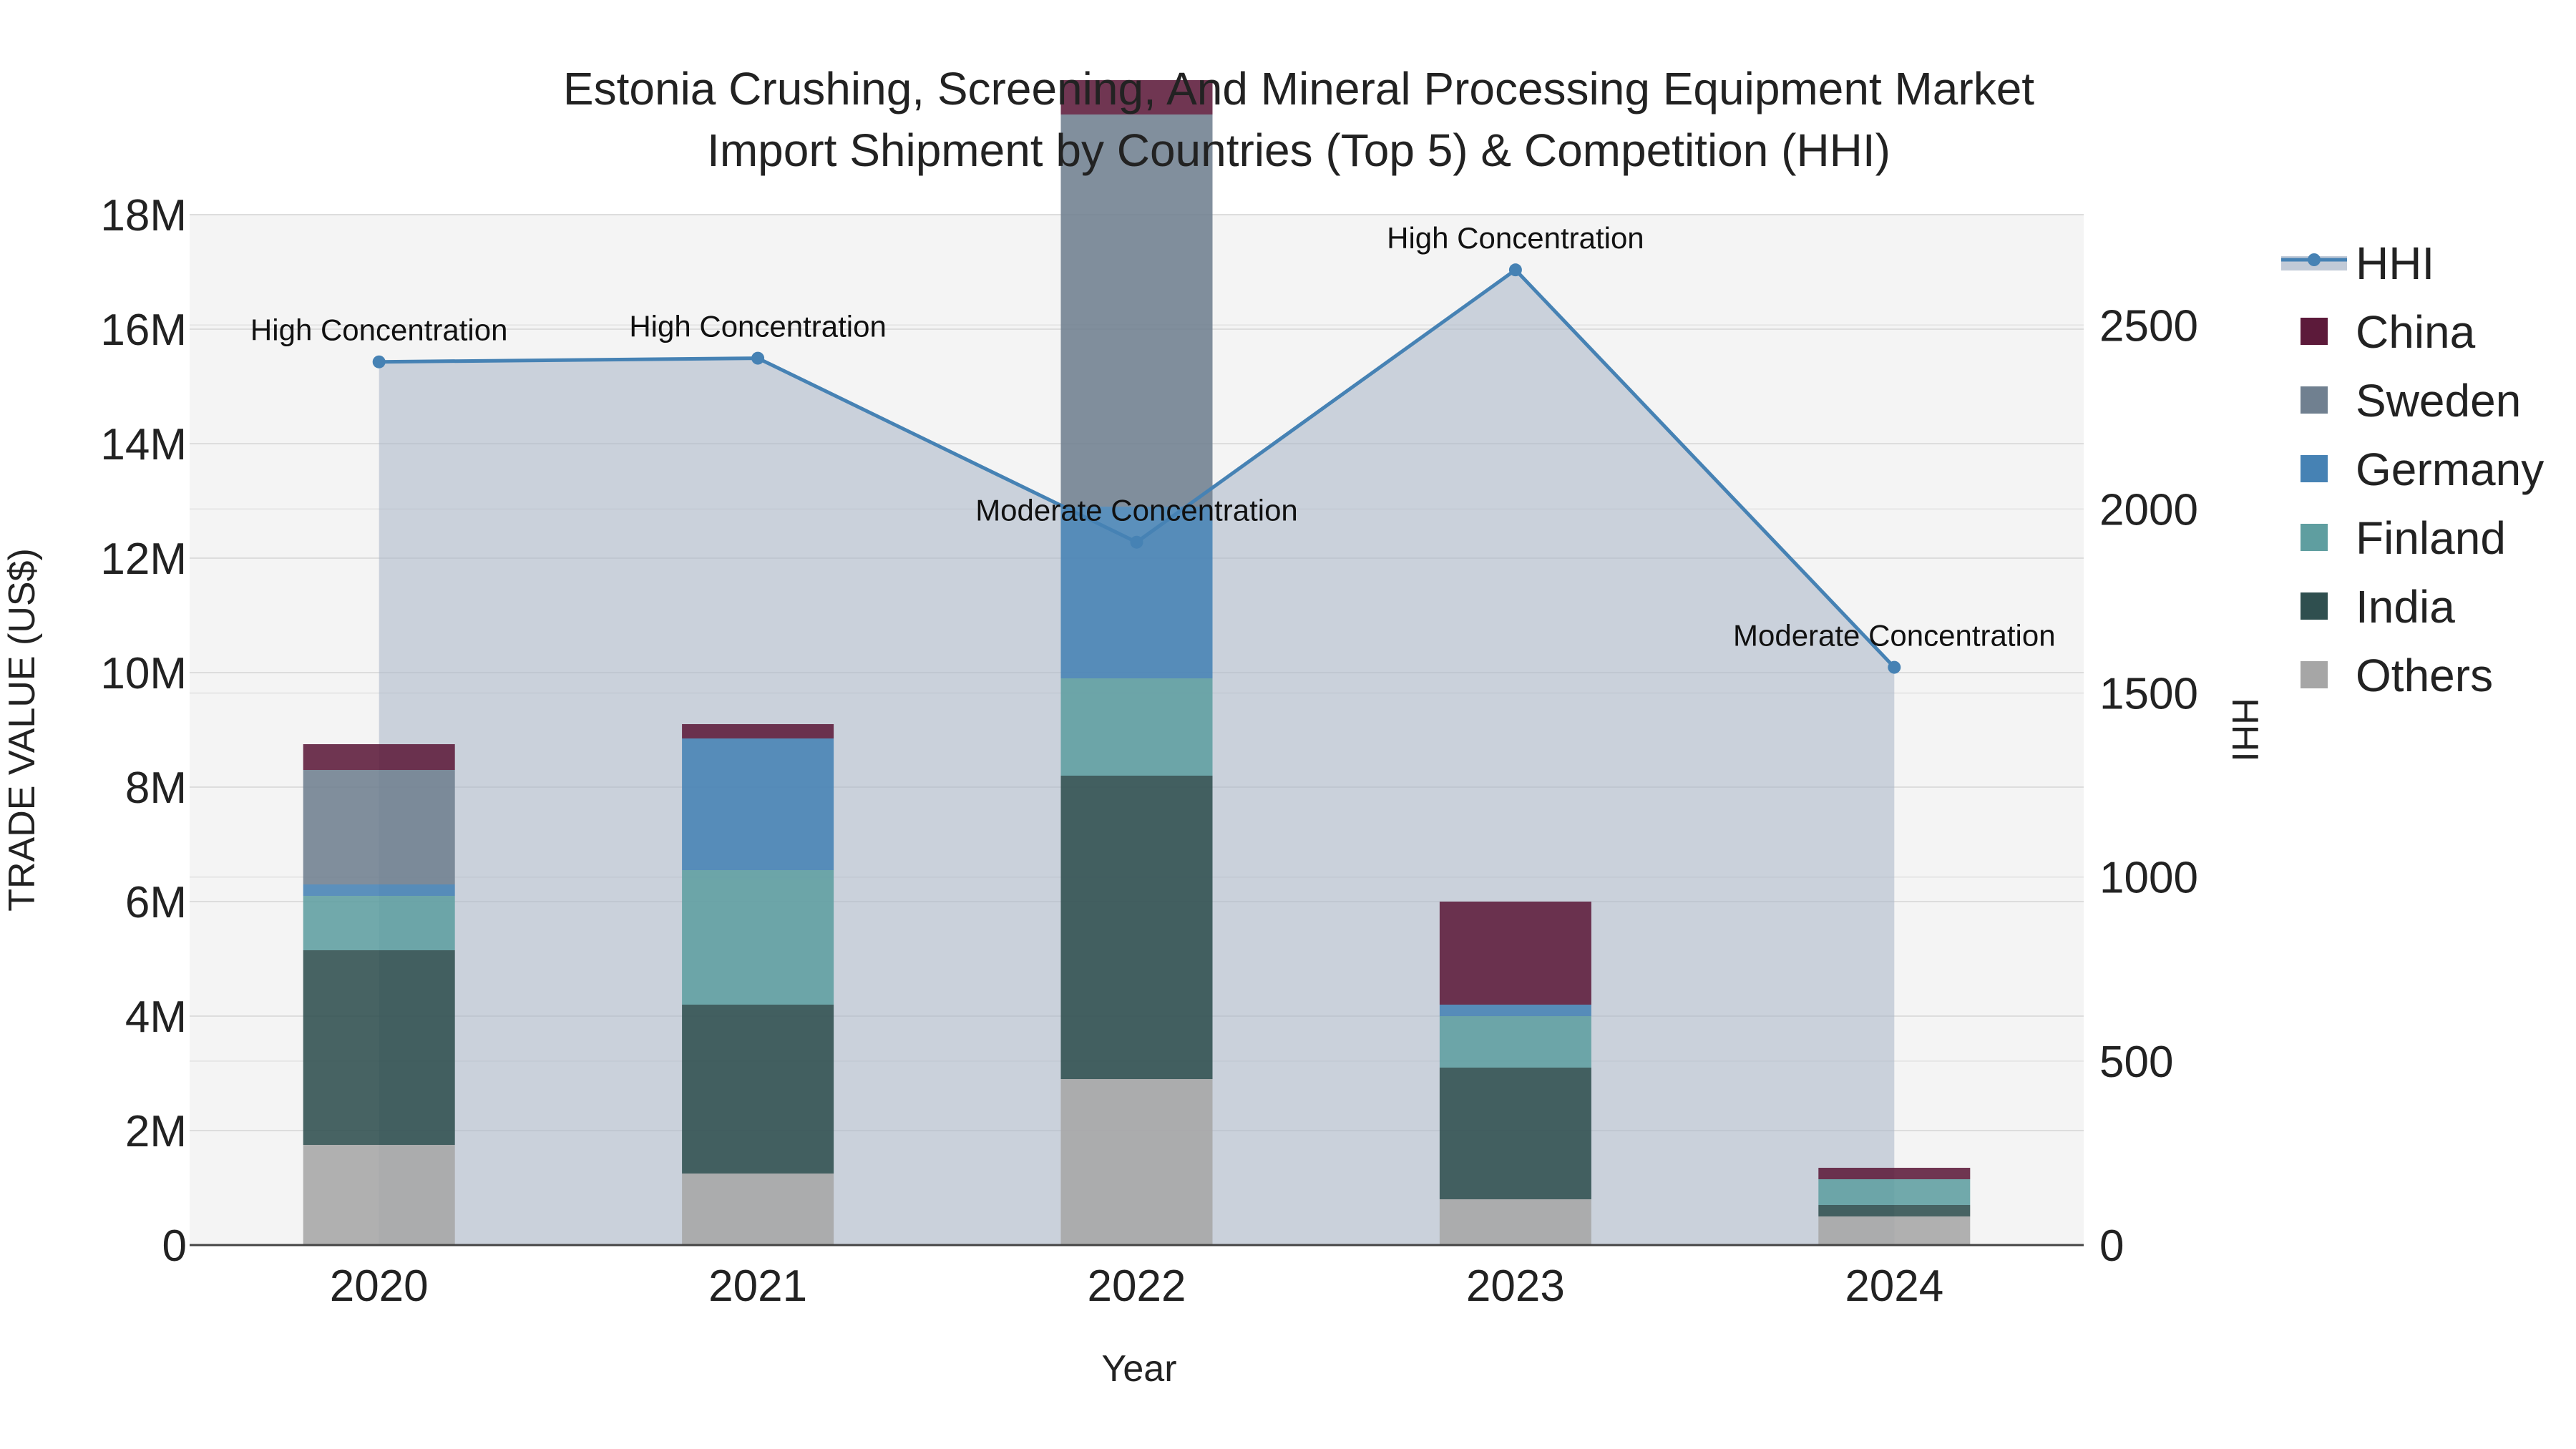 The height and width of the screenshot is (1449, 2576). Describe the element at coordinates (1894, 667) in the screenshot. I see `hhi-point-2024` at that location.